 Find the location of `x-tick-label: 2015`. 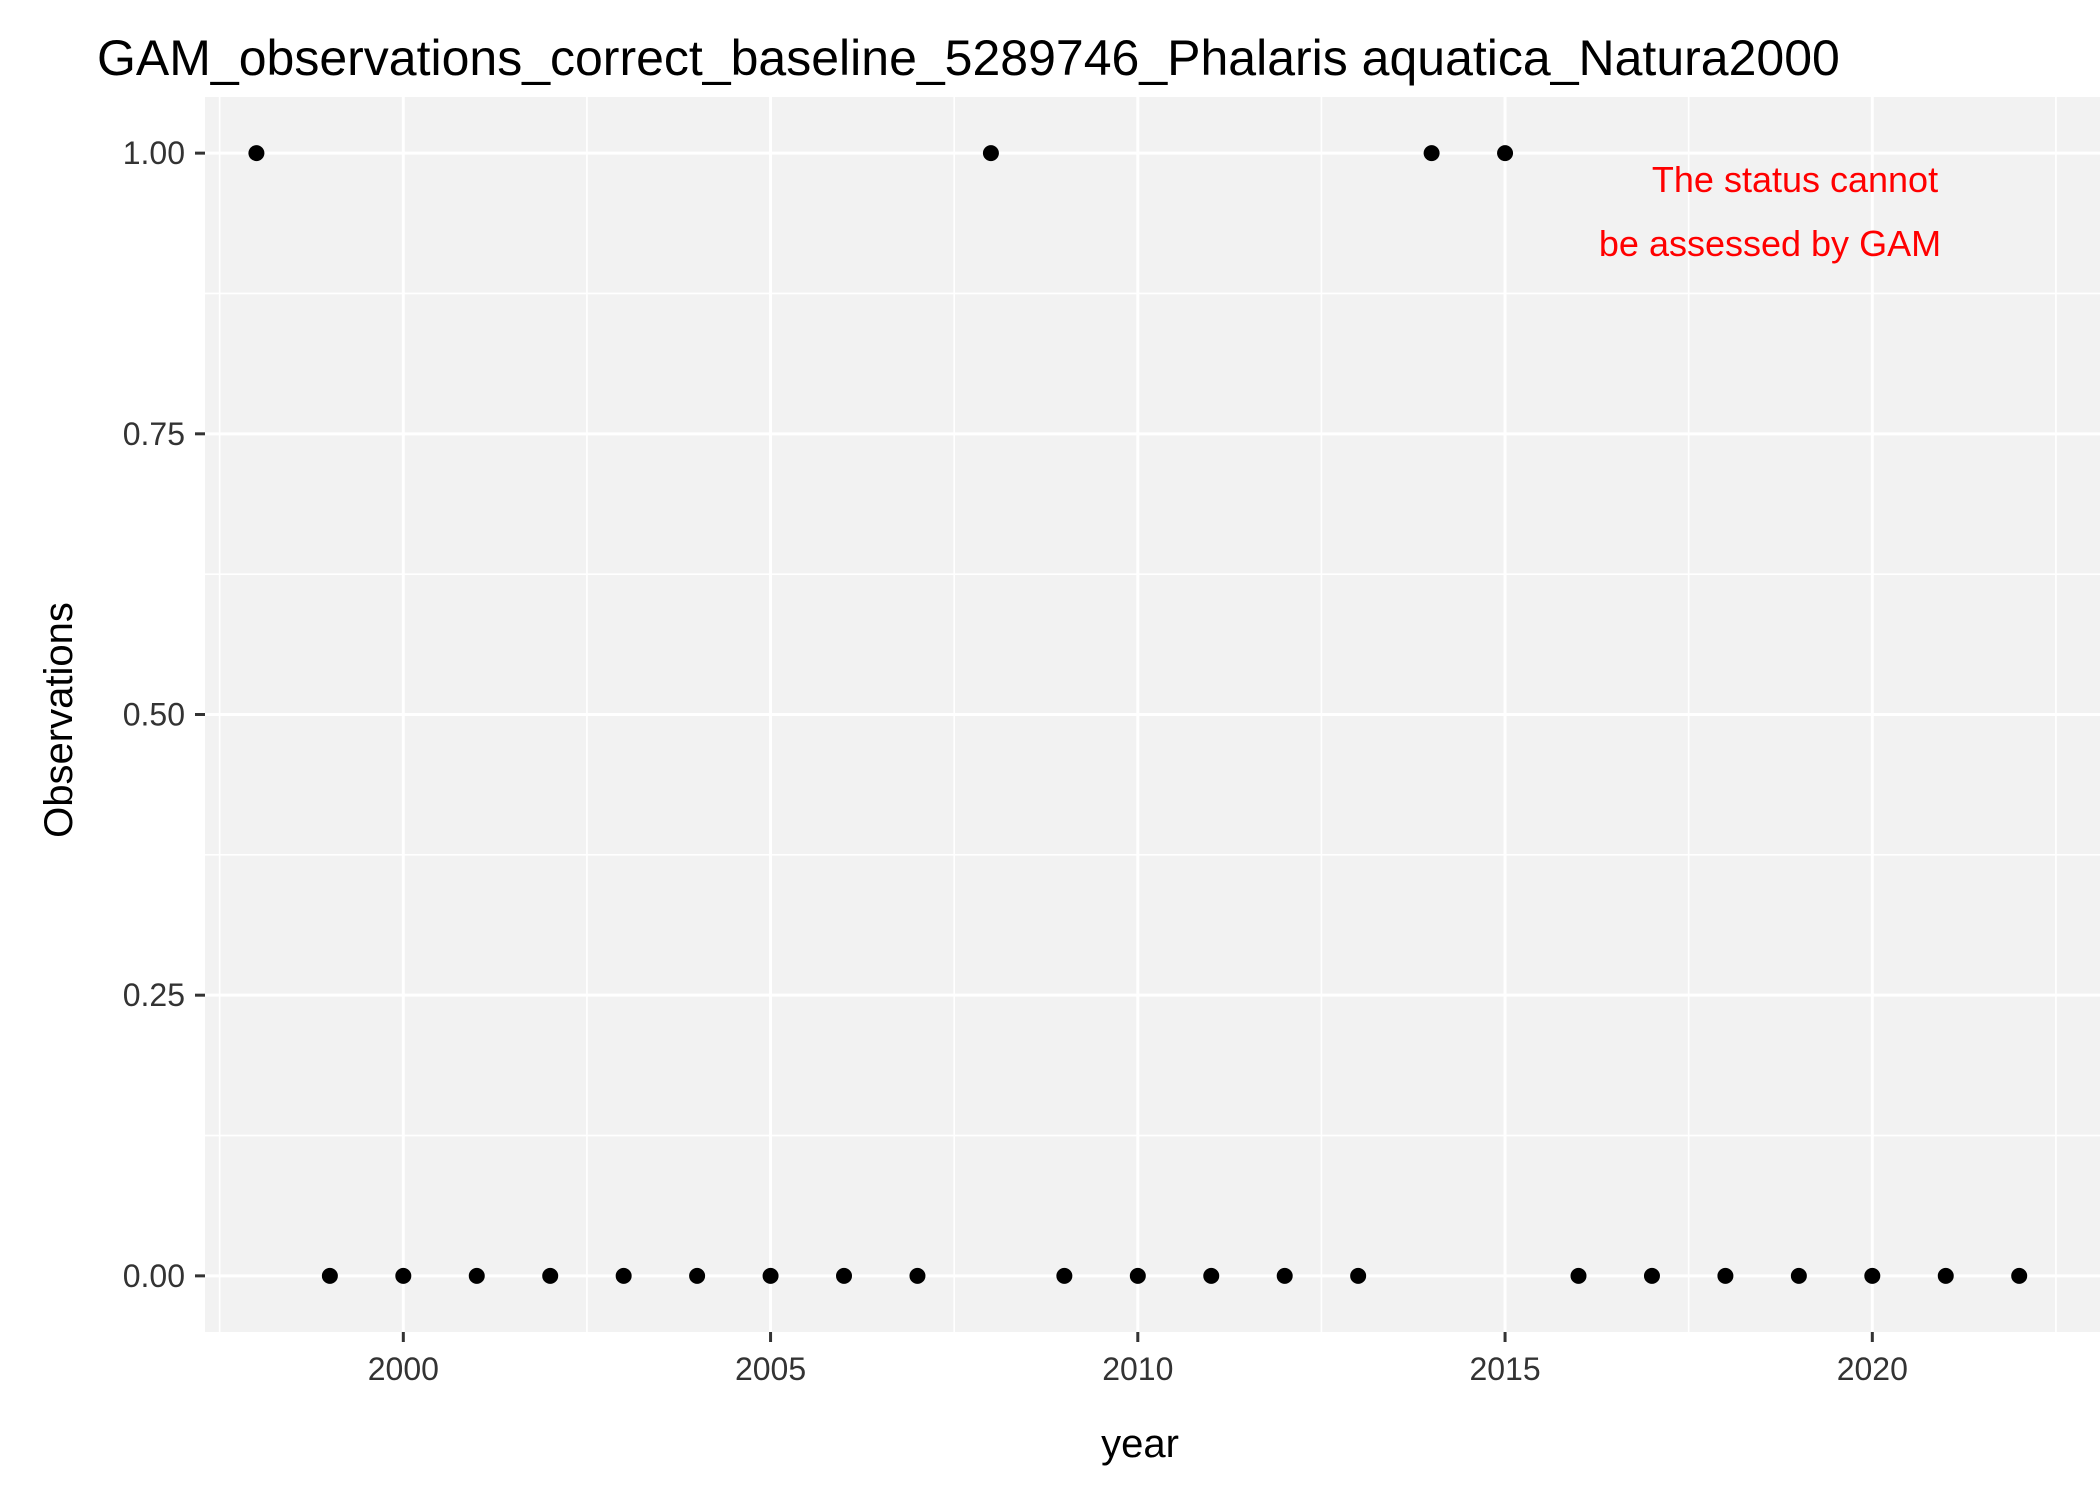

x-tick-label: 2015 is located at coordinates (1504, 1369).